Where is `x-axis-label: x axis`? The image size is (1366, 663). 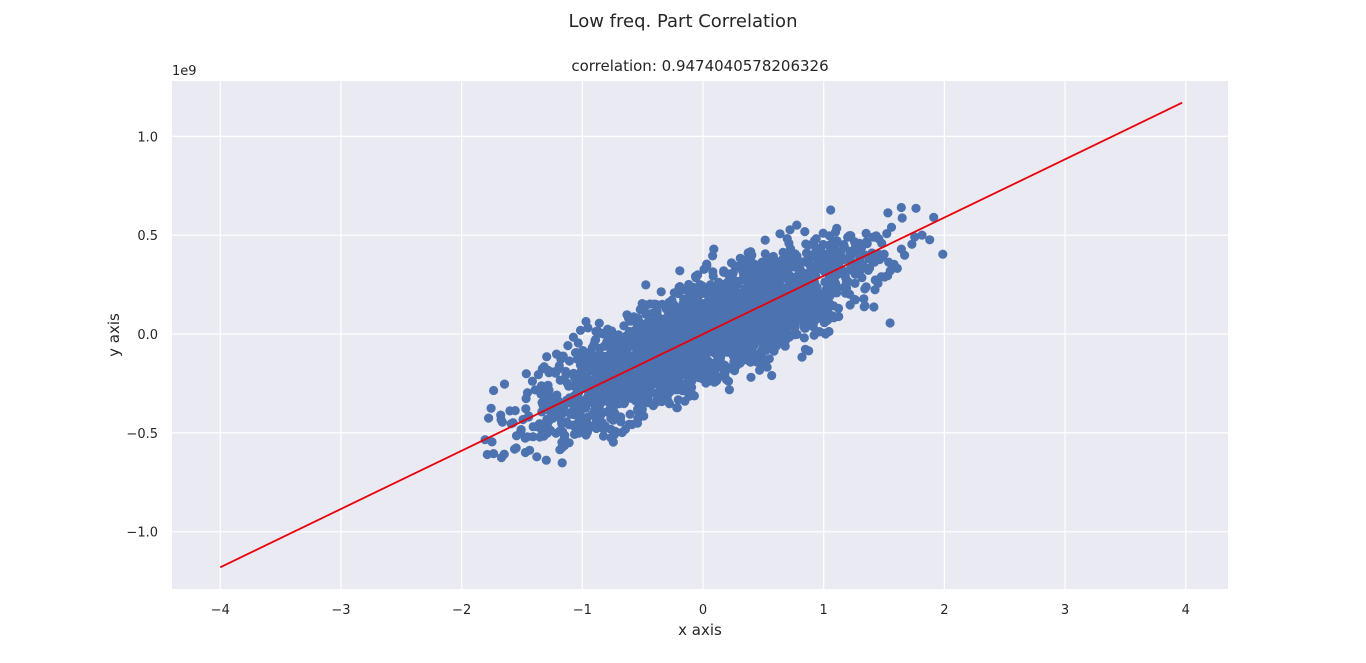
x-axis-label: x axis is located at coordinates (700, 630).